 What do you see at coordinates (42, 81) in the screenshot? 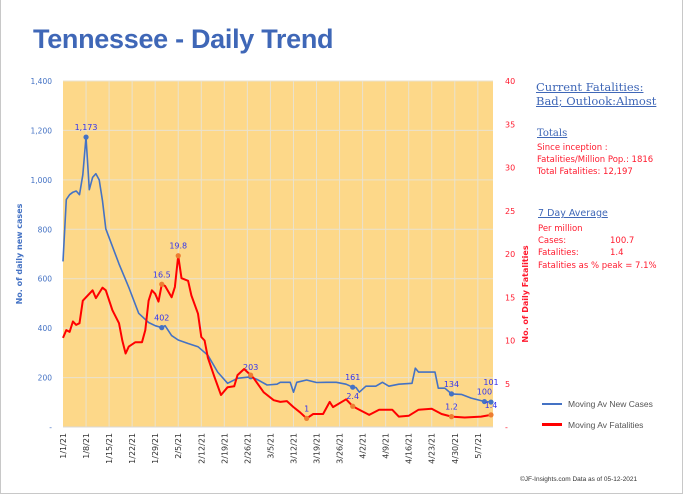
I see `y-tick-left: 1,400` at bounding box center [42, 81].